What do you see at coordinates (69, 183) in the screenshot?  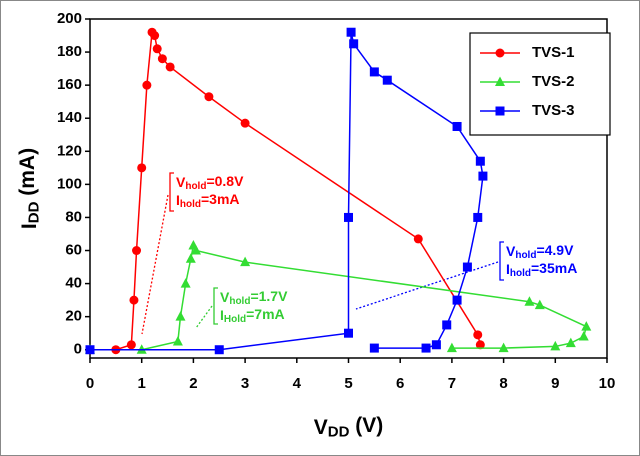 I see `y-tick-label: 100` at bounding box center [69, 183].